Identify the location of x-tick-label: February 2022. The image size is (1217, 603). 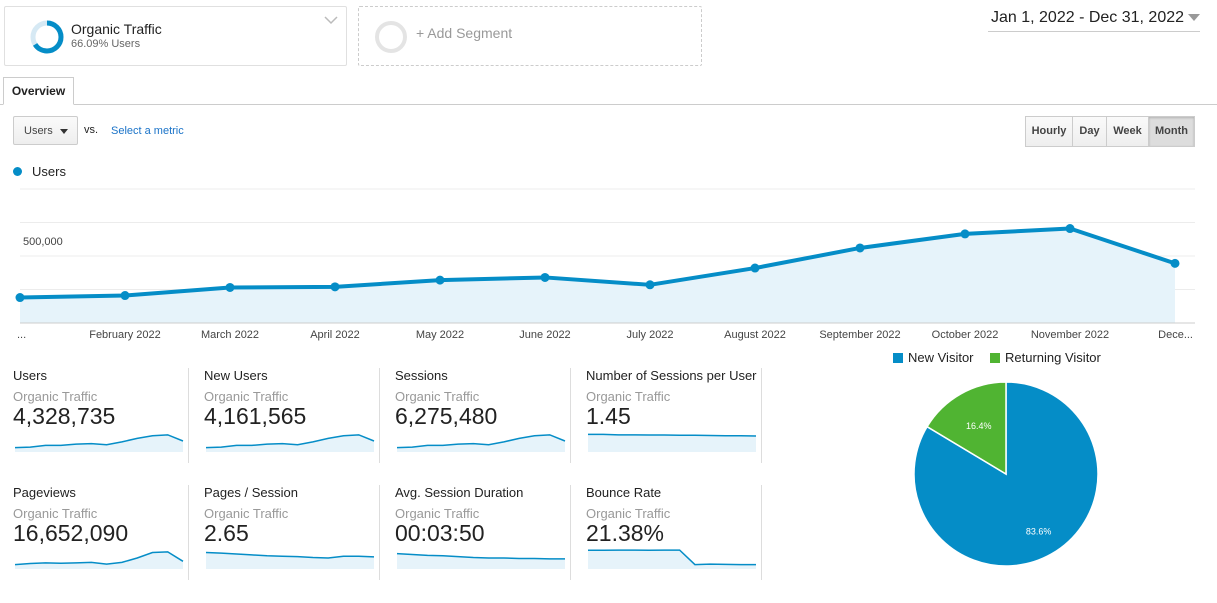
(125, 335).